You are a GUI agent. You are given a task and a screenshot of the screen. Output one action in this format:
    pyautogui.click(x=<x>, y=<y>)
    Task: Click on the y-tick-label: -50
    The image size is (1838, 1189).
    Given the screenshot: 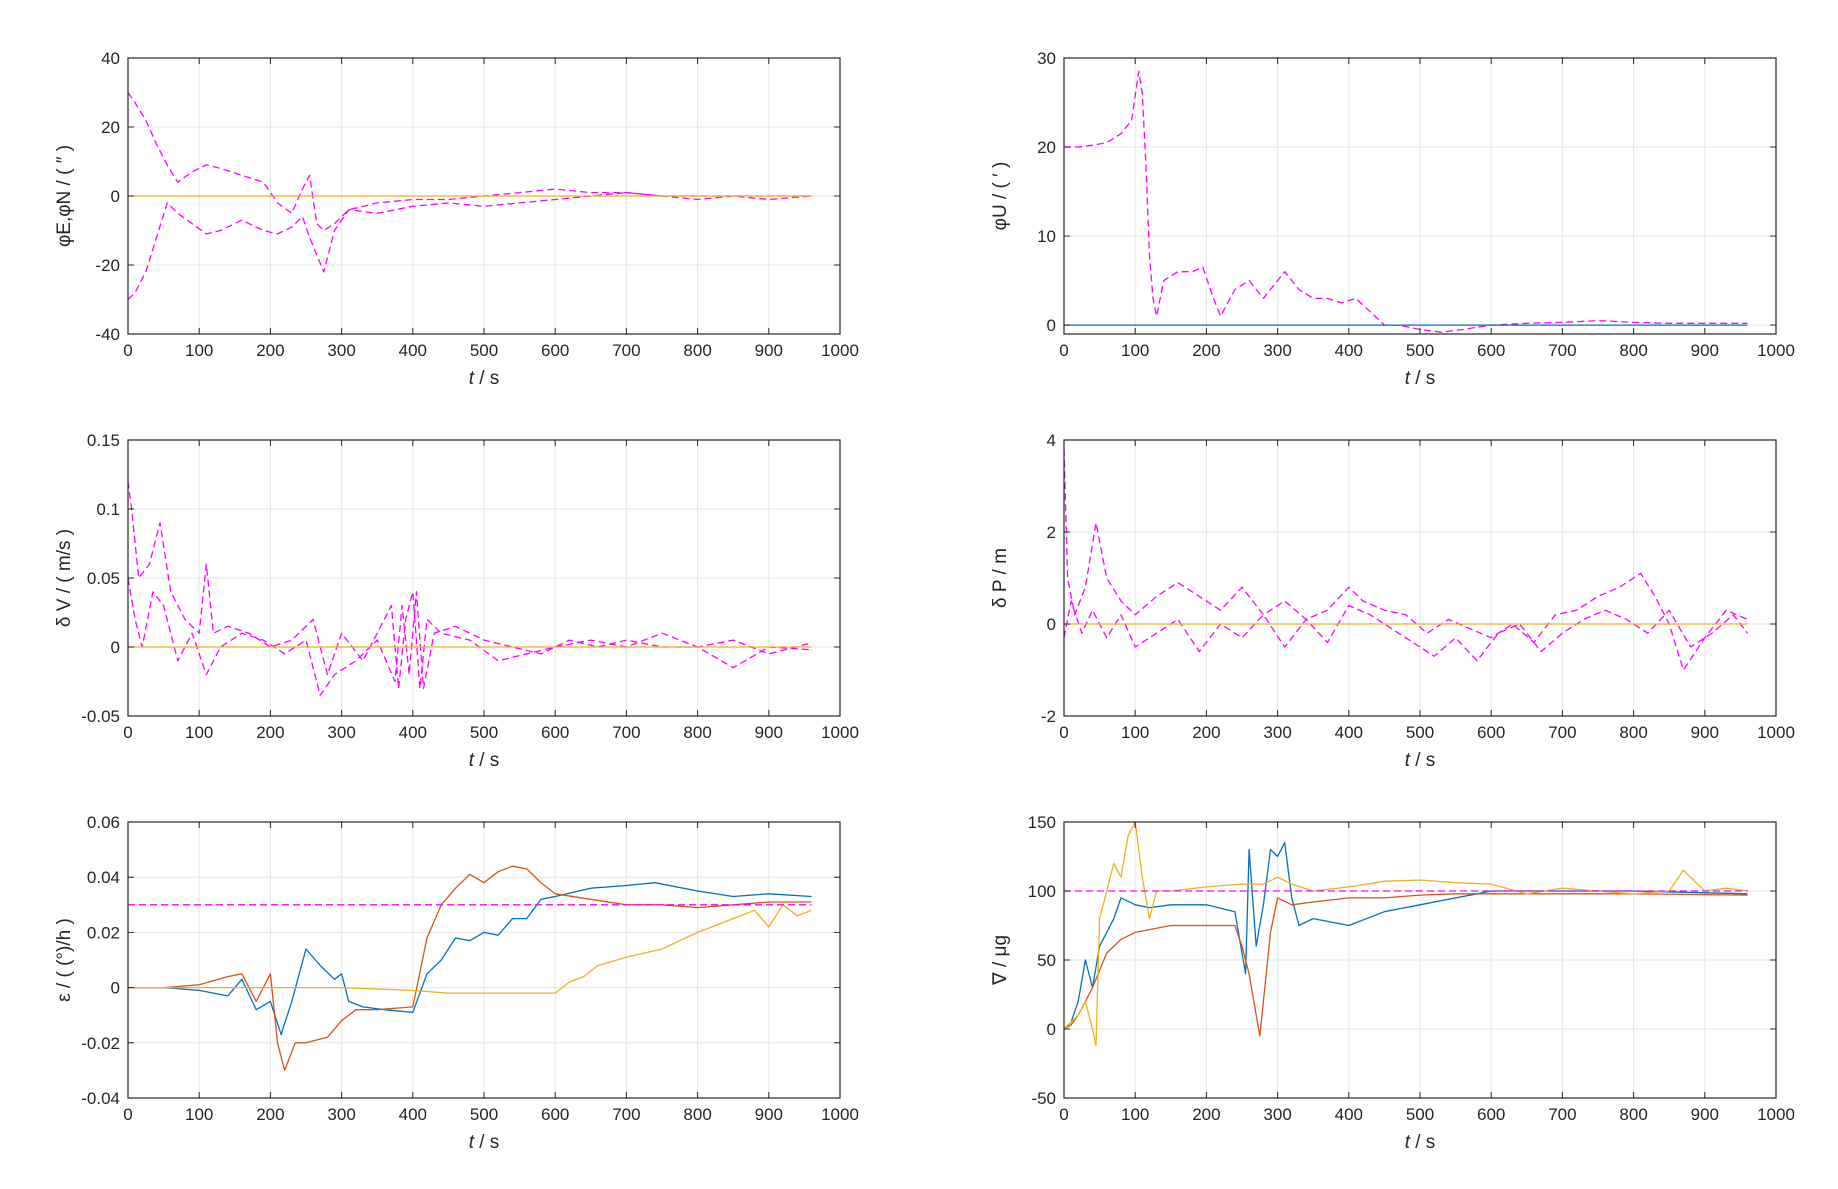 What is the action you would take?
    pyautogui.click(x=1043, y=1098)
    